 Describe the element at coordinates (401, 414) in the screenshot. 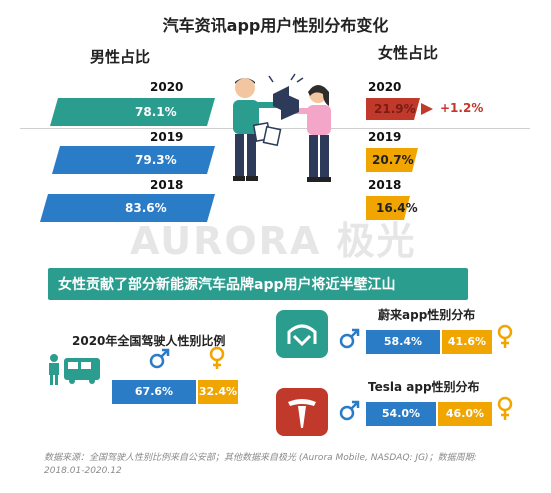

I see `tesla-male-bar: 54.0%` at that location.